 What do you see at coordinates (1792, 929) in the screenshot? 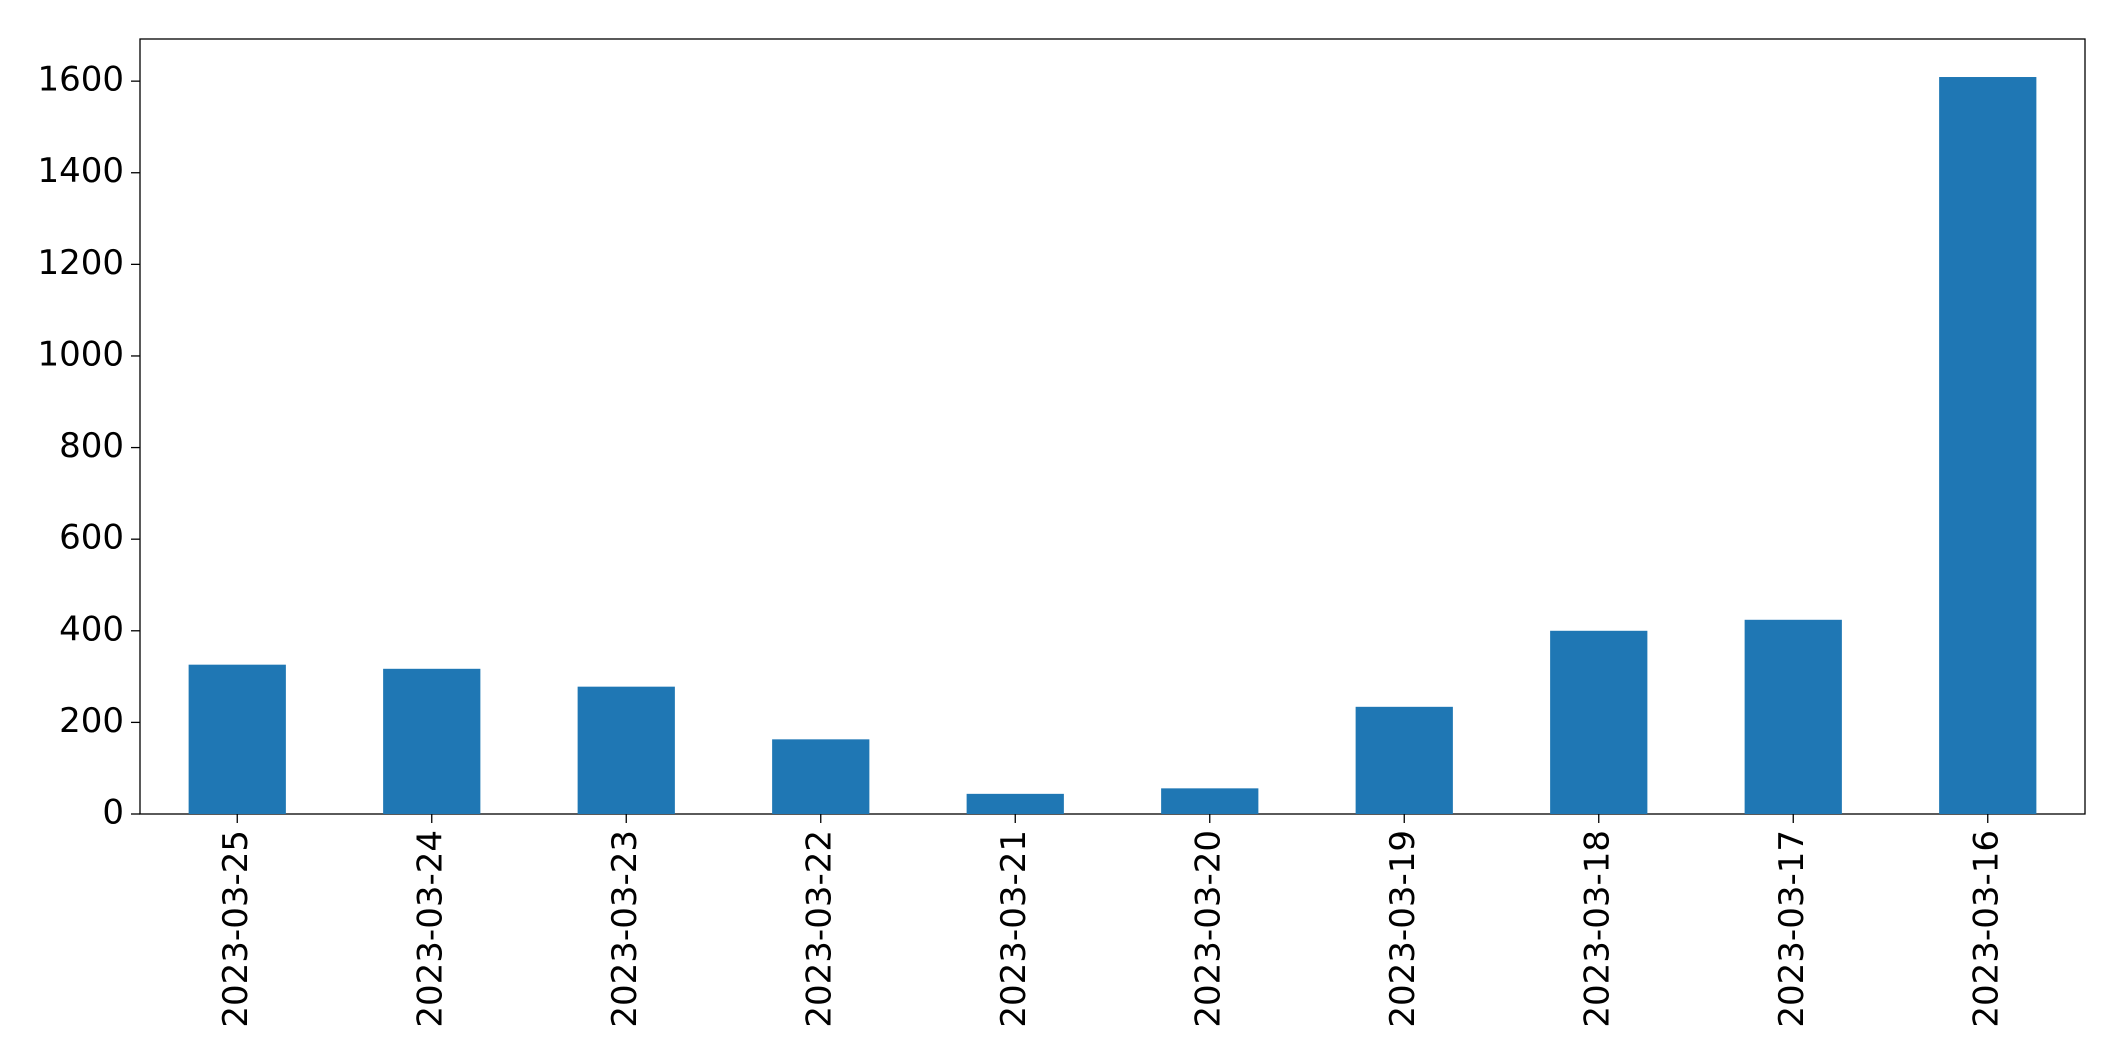
I see `x-tick-label: 2023-03-17` at bounding box center [1792, 929].